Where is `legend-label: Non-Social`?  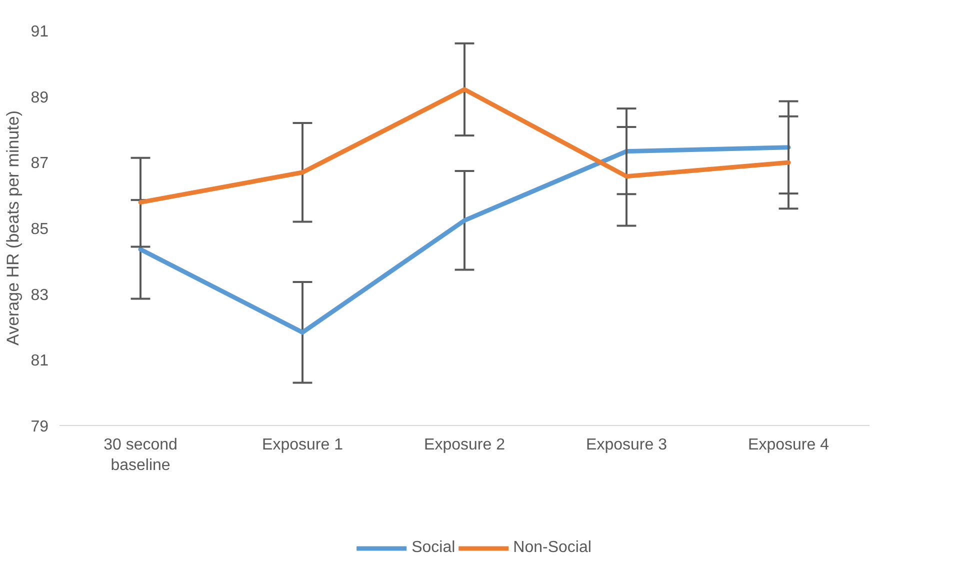
legend-label: Non-Social is located at coordinates (552, 548).